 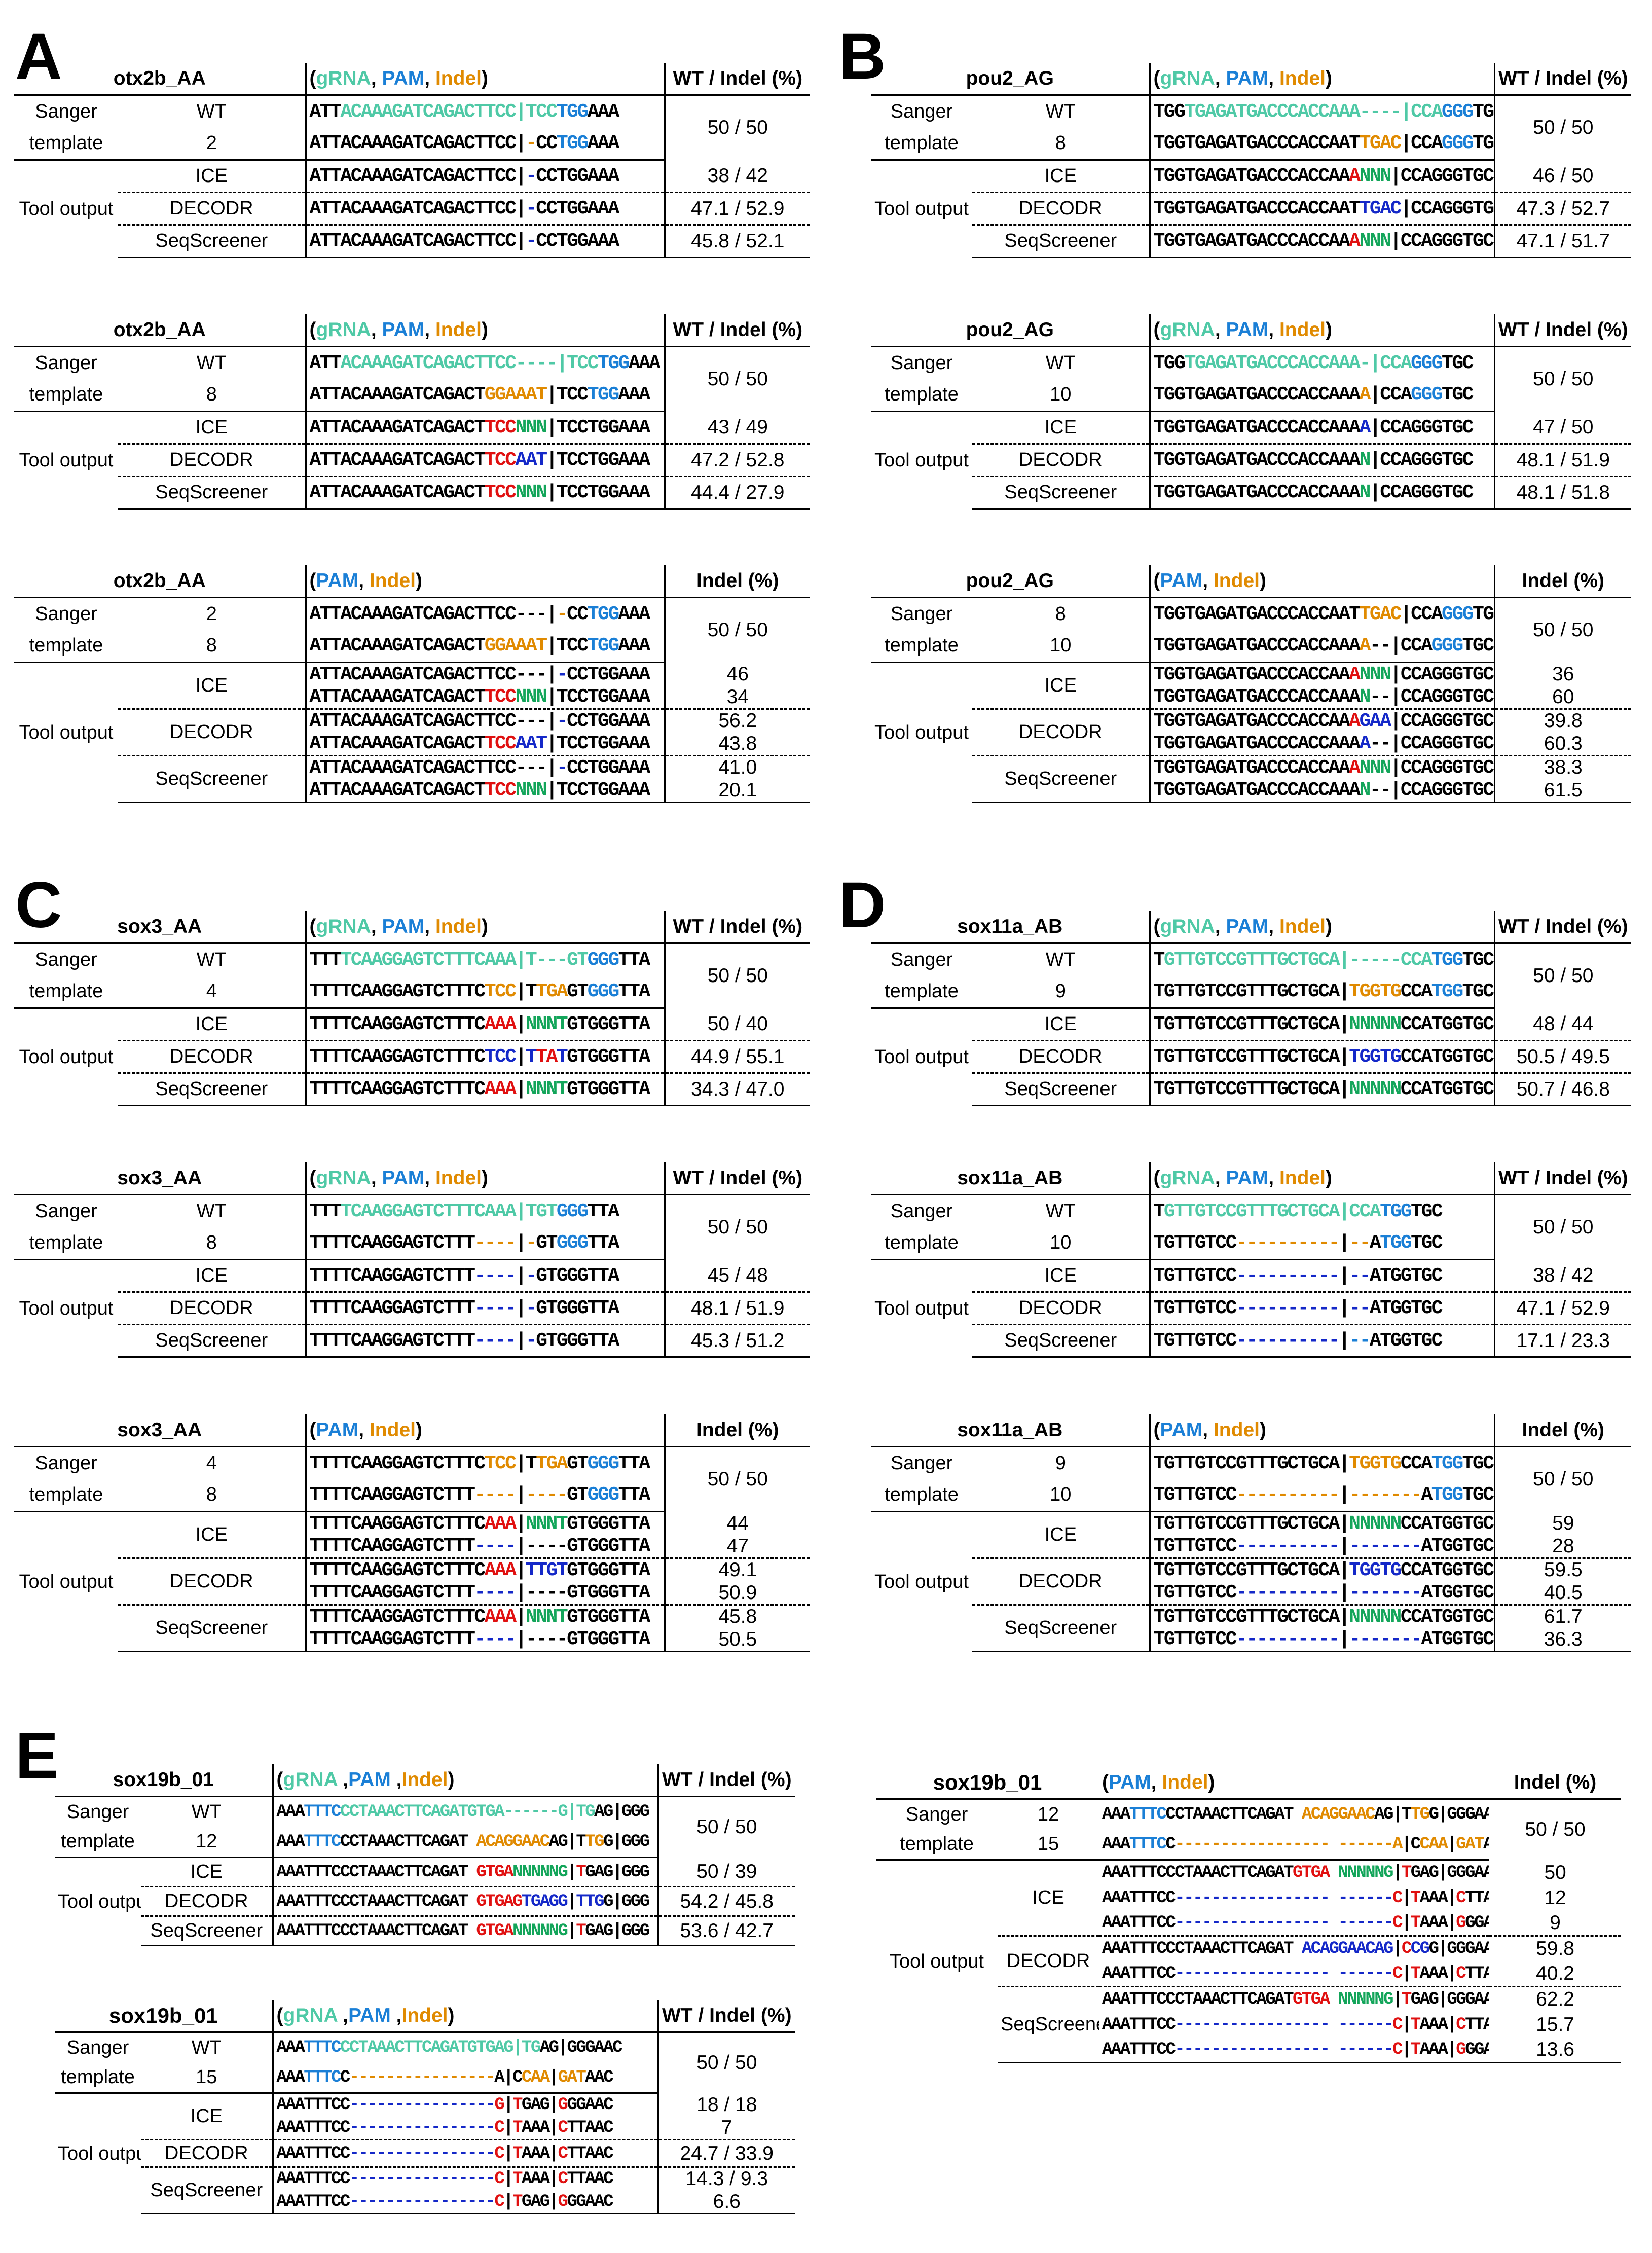 I want to click on sequence: AAATTTCC----------------G|TGAG|GGGAAC, so click(x=465, y=2105).